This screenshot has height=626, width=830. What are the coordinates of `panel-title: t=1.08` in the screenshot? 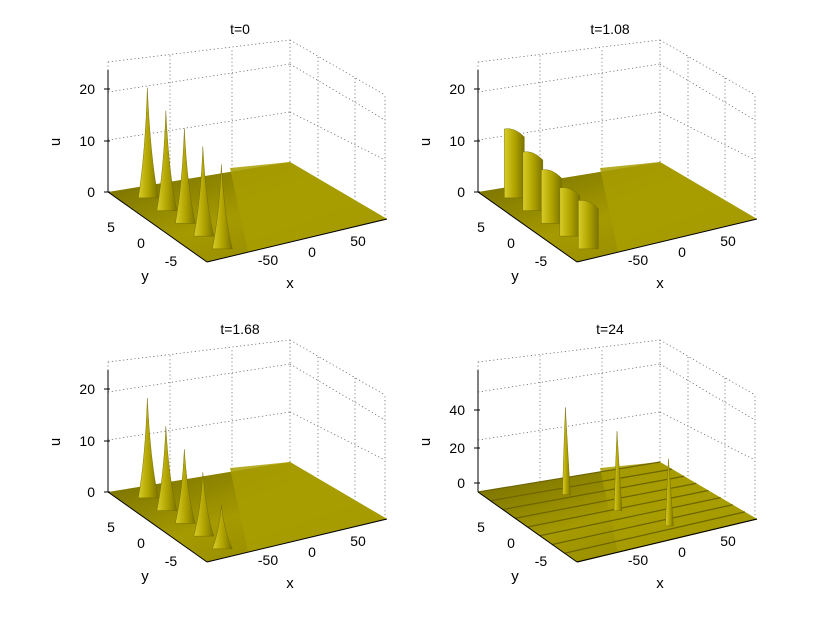 It's located at (610, 29).